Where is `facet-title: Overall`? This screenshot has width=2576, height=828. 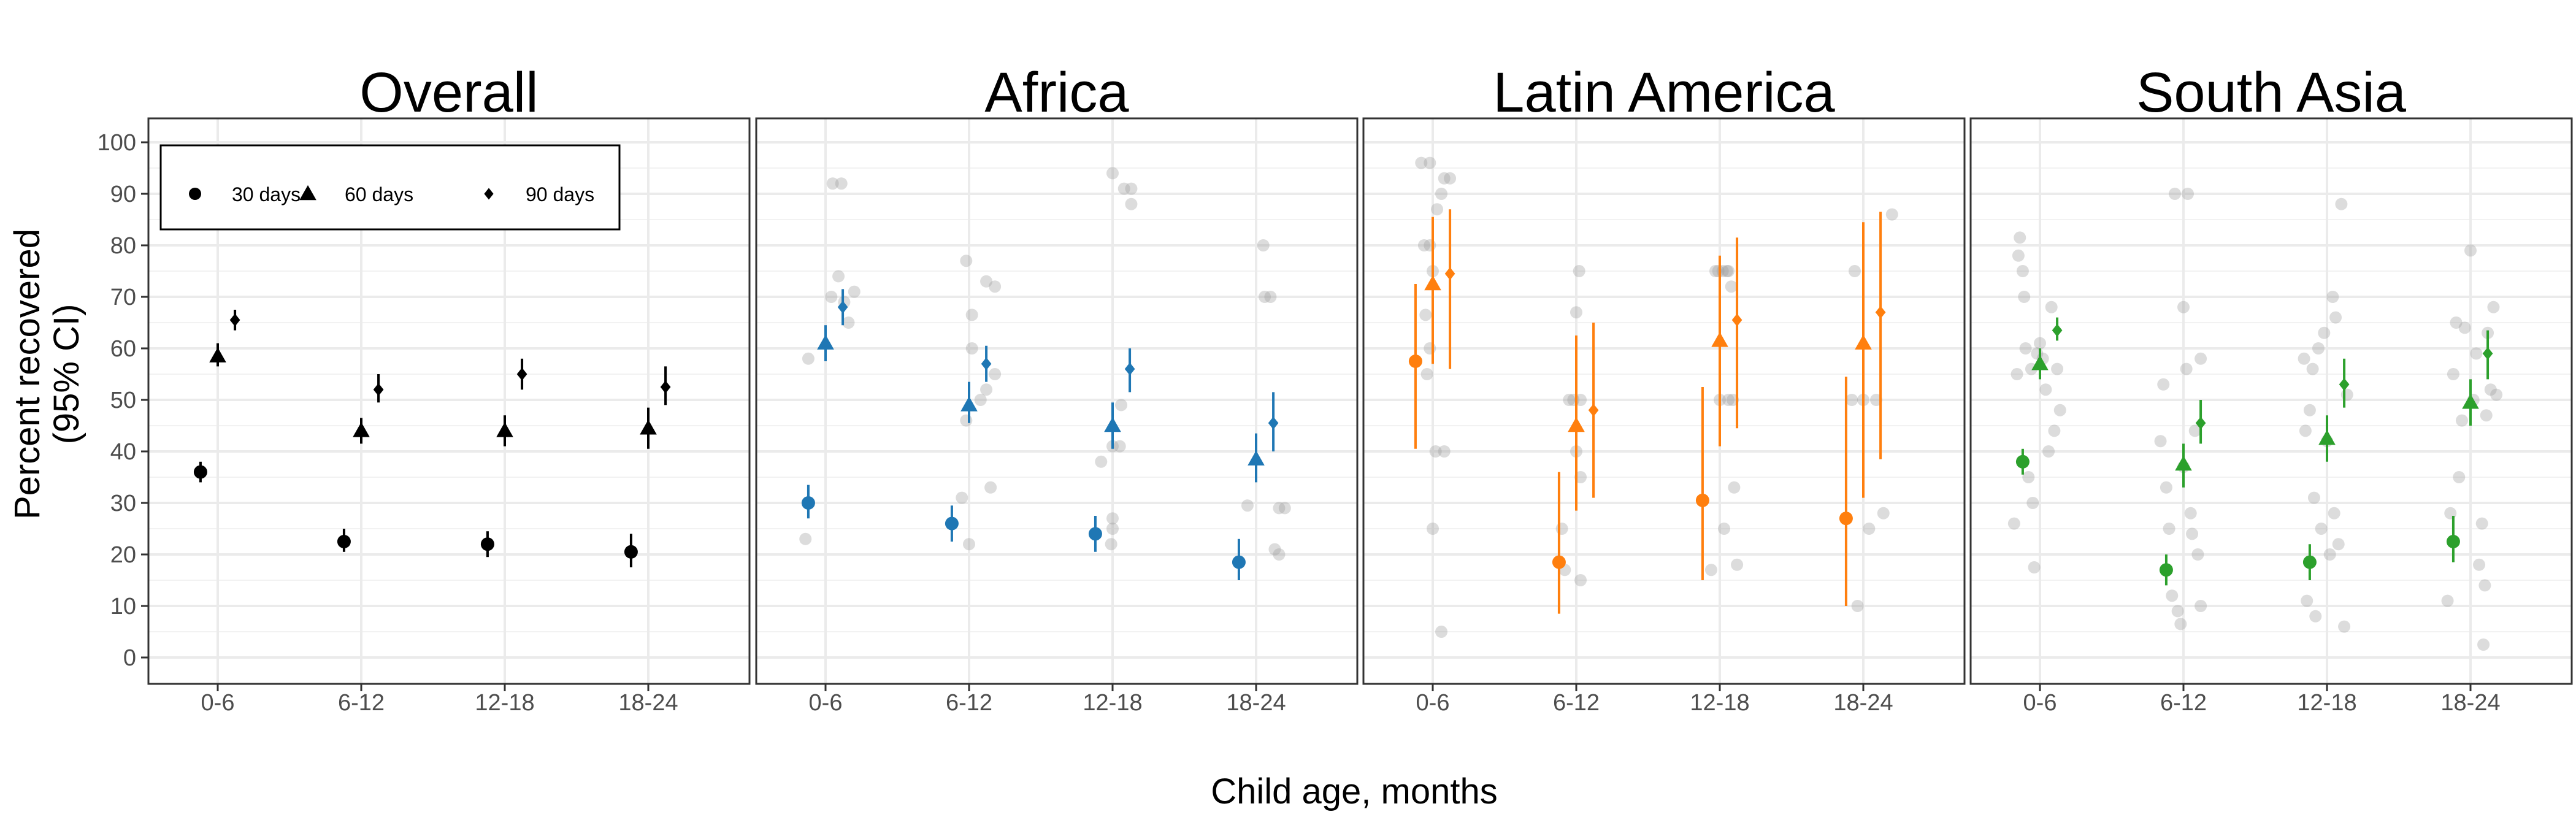 facet-title: Overall is located at coordinates (448, 92).